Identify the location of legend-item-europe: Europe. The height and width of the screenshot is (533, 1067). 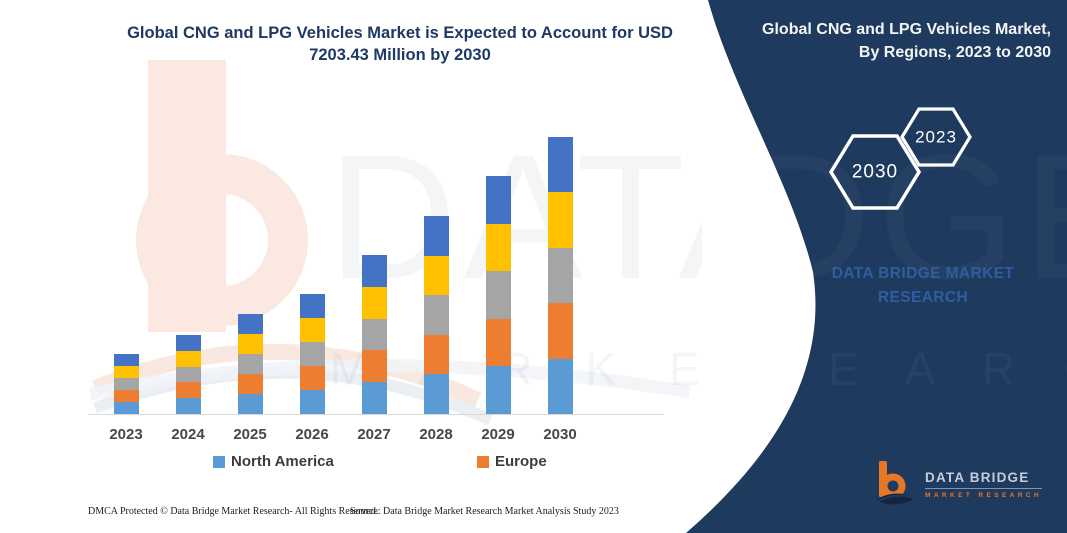
(512, 461).